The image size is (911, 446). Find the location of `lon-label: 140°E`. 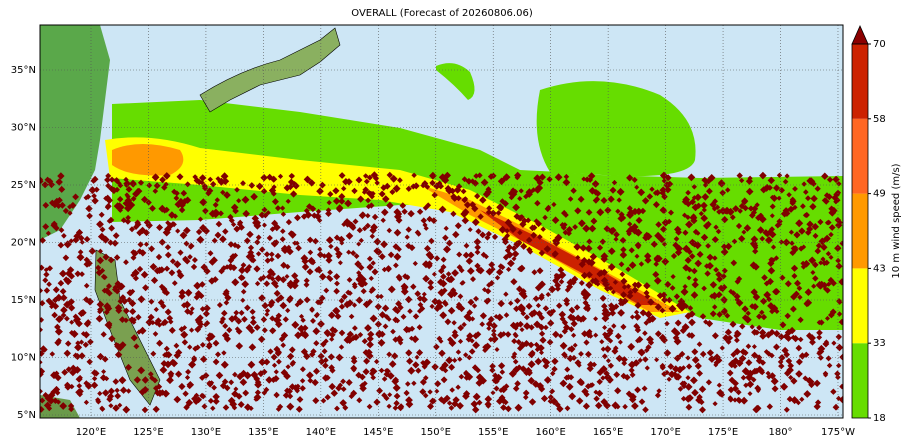

lon-label: 140°E is located at coordinates (321, 432).